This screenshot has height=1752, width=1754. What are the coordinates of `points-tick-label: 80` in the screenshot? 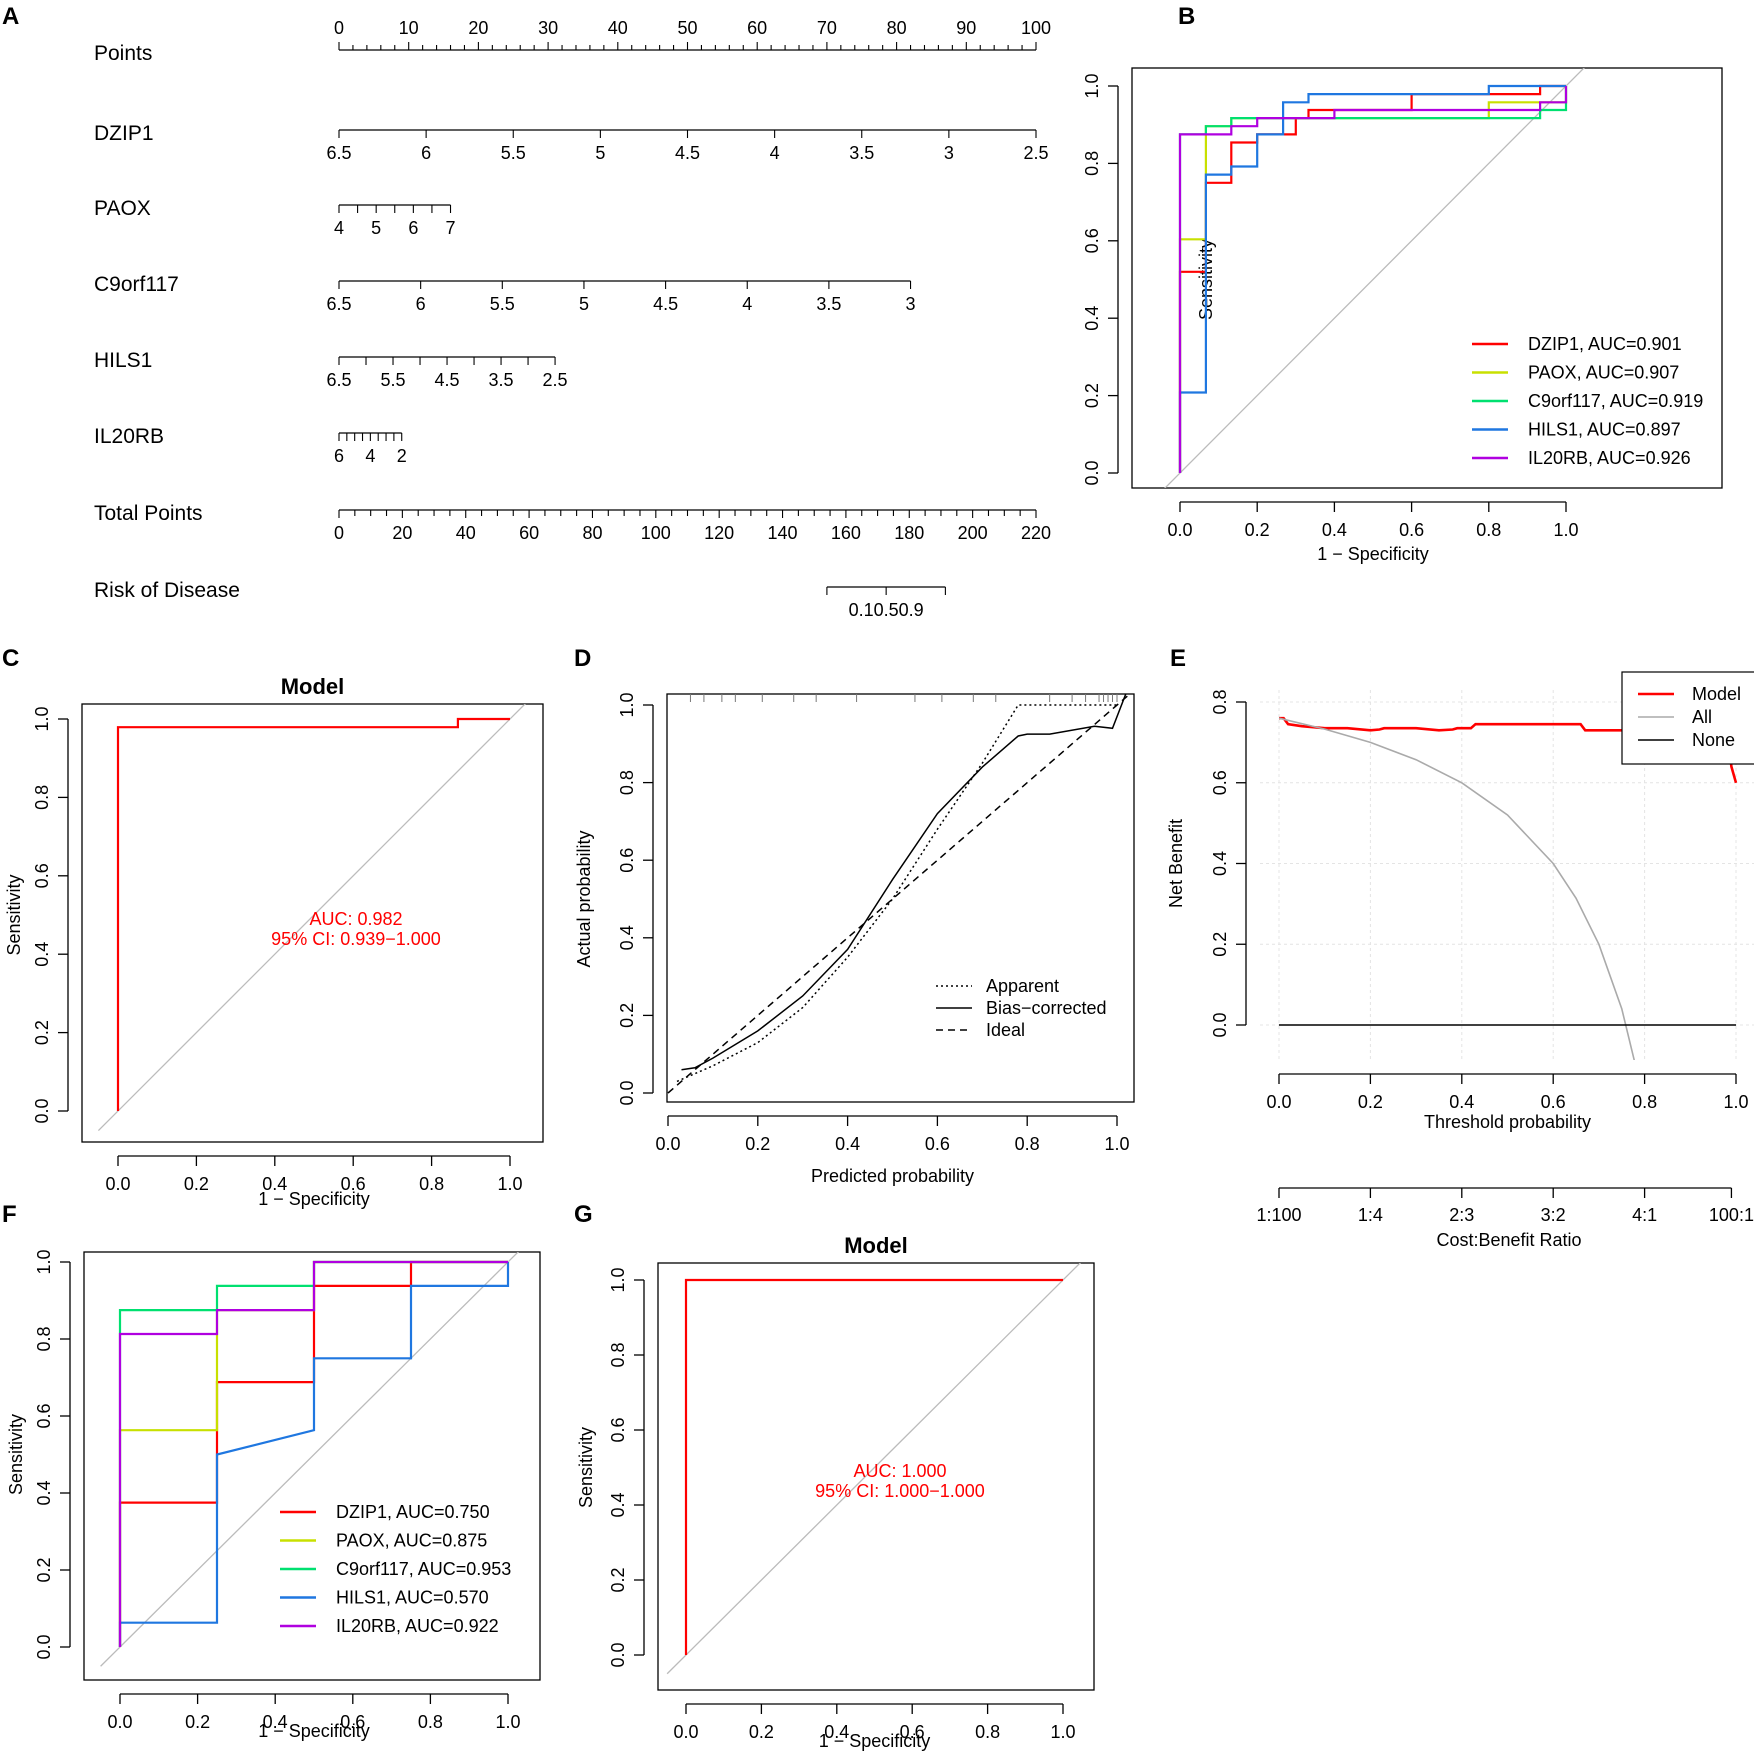 It's located at (897, 28).